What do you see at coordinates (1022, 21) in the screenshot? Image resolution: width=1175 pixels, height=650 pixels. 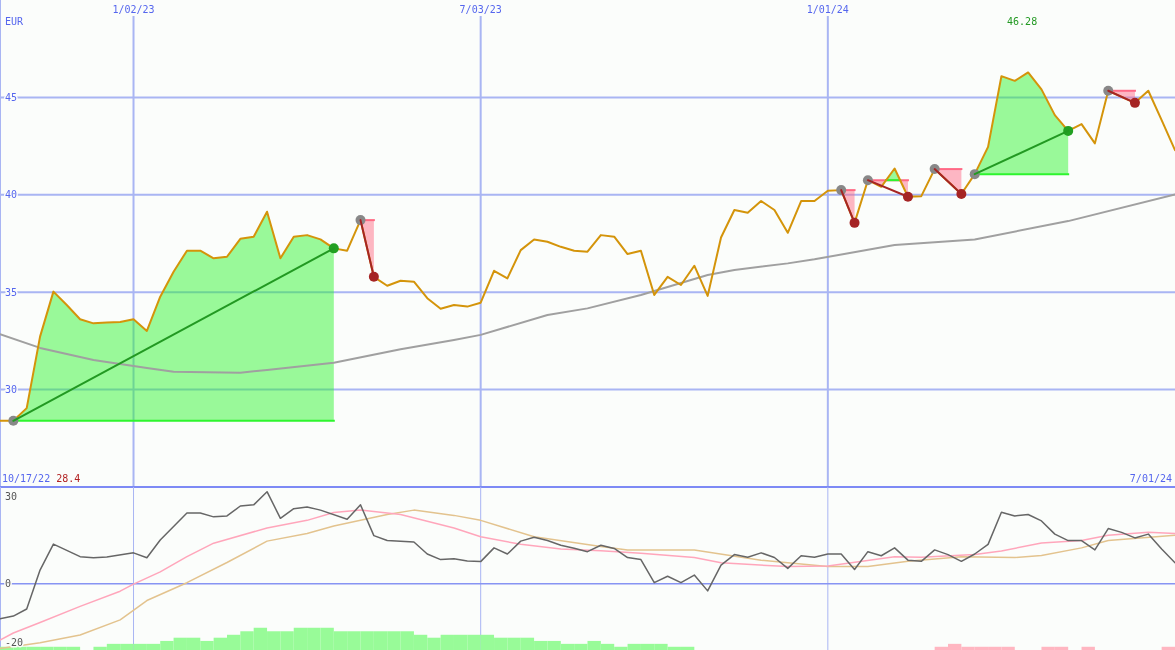 I see `annotation: 46.28` at bounding box center [1022, 21].